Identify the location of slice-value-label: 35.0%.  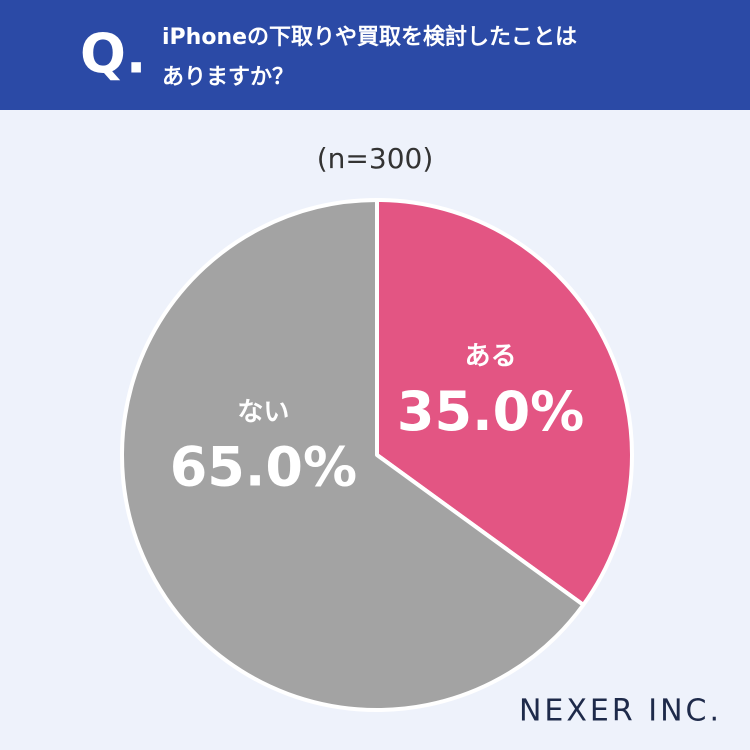
(490, 411).